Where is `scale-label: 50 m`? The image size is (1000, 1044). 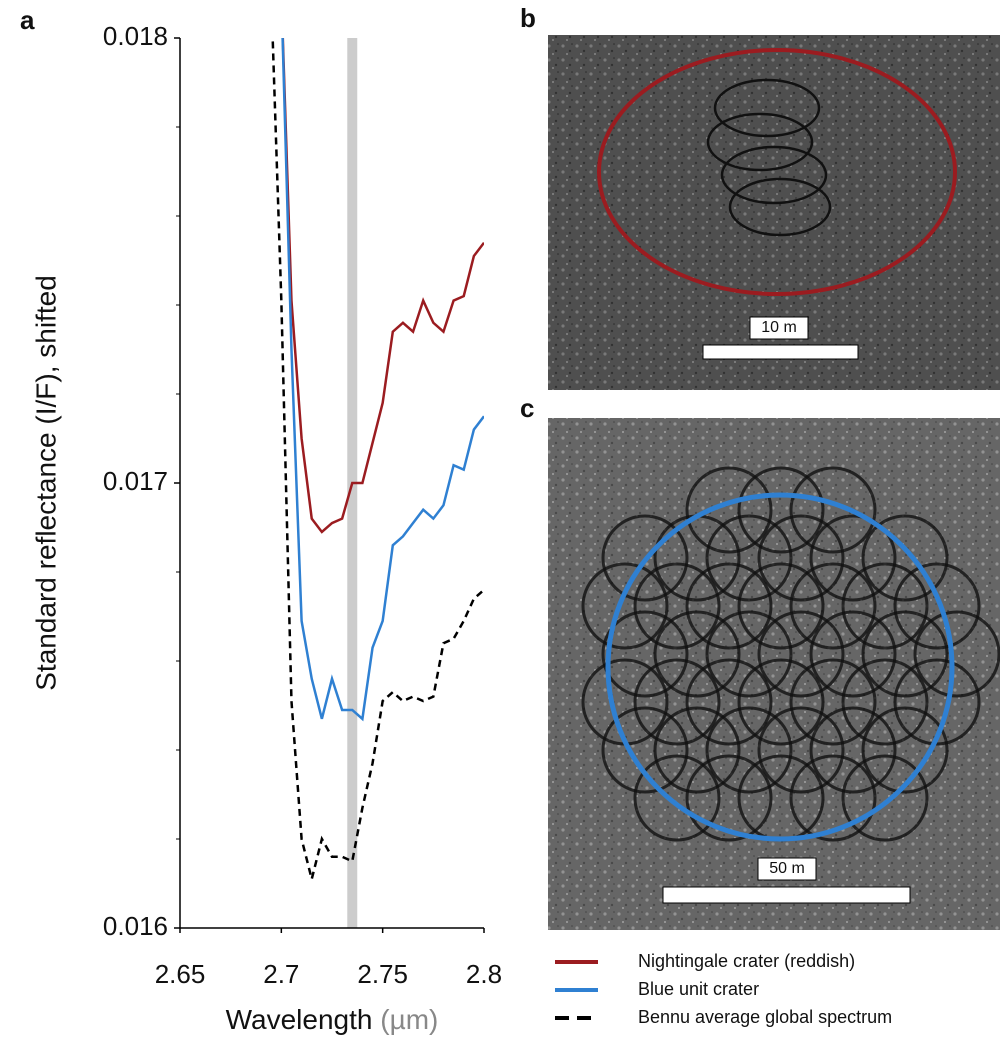 scale-label: 50 m is located at coordinates (787, 868).